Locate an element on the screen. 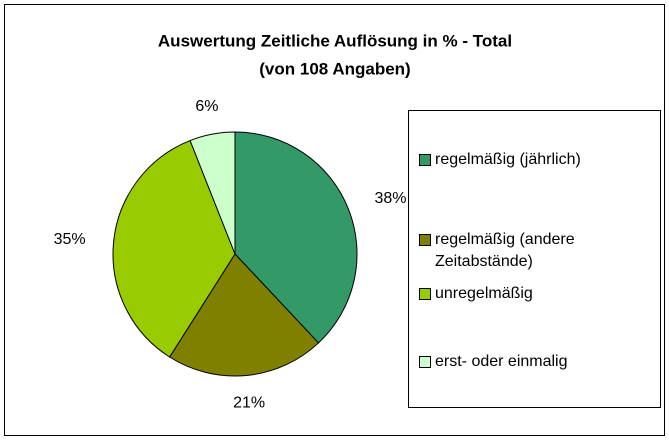 The height and width of the screenshot is (440, 669). data-label: 38% is located at coordinates (390, 198).